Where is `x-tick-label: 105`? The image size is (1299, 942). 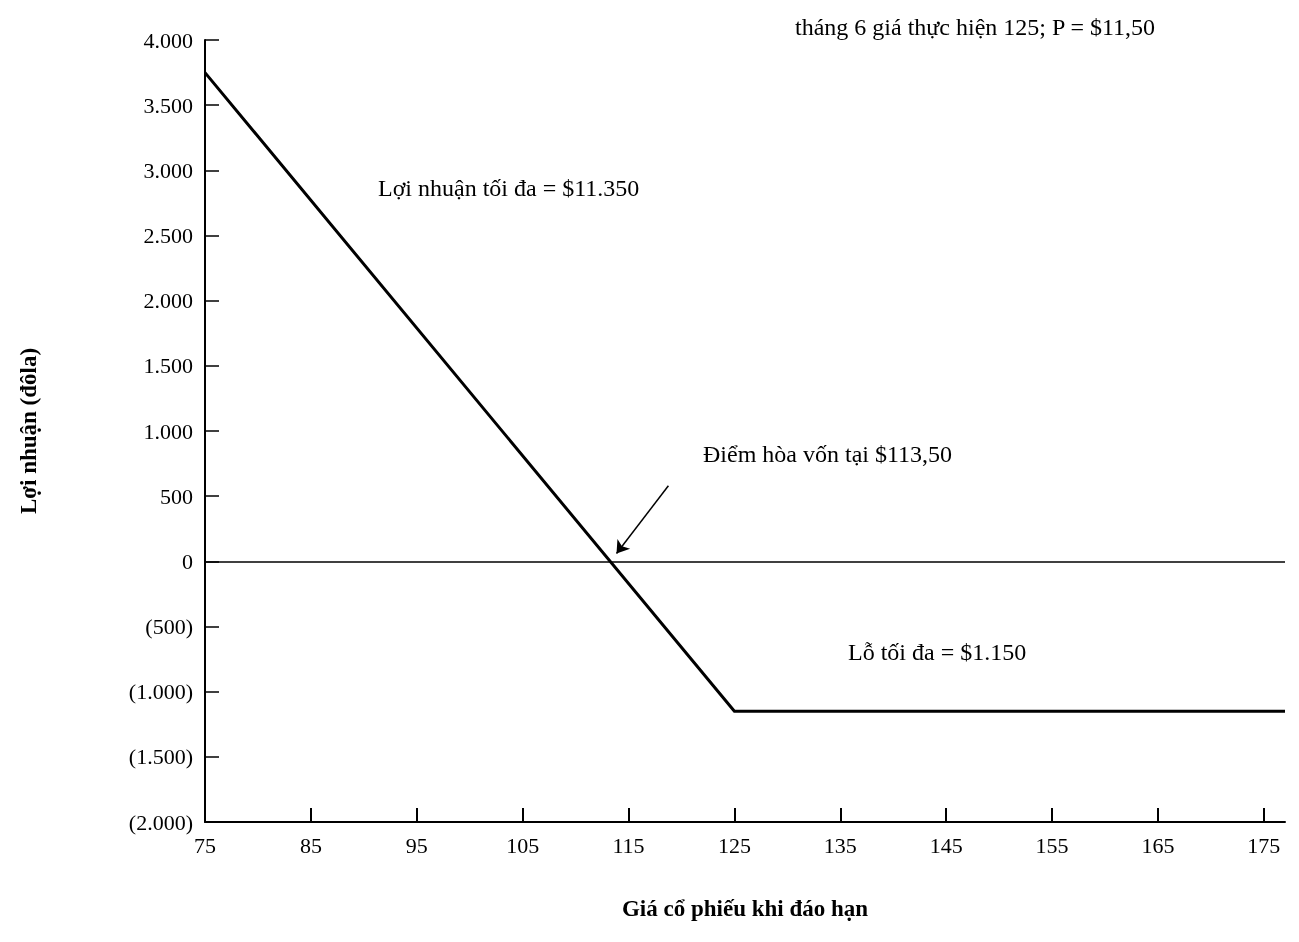 x-tick-label: 105 is located at coordinates (523, 845).